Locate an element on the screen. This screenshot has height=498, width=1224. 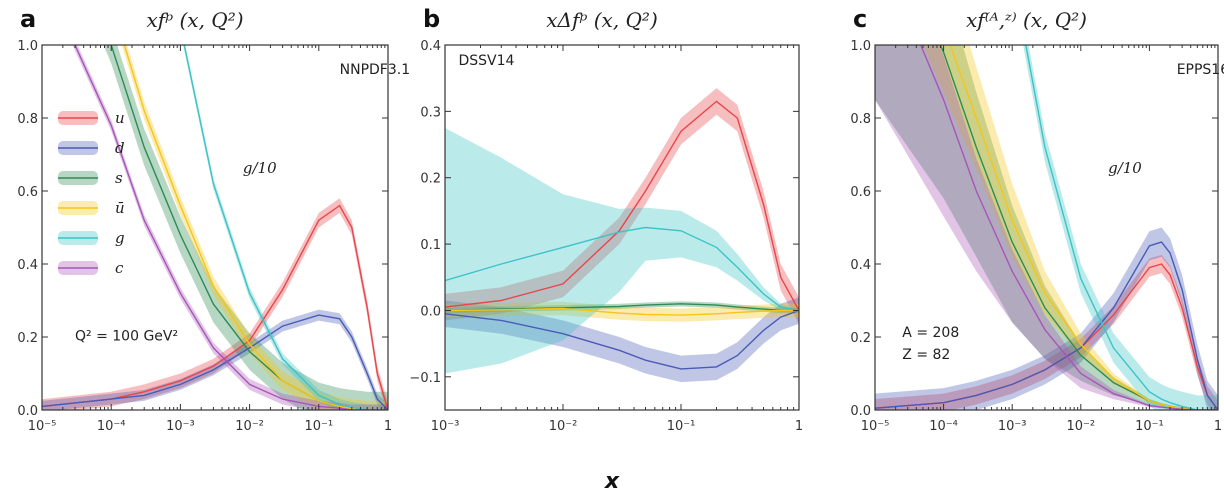
band-g is located at coordinates (622, 251).